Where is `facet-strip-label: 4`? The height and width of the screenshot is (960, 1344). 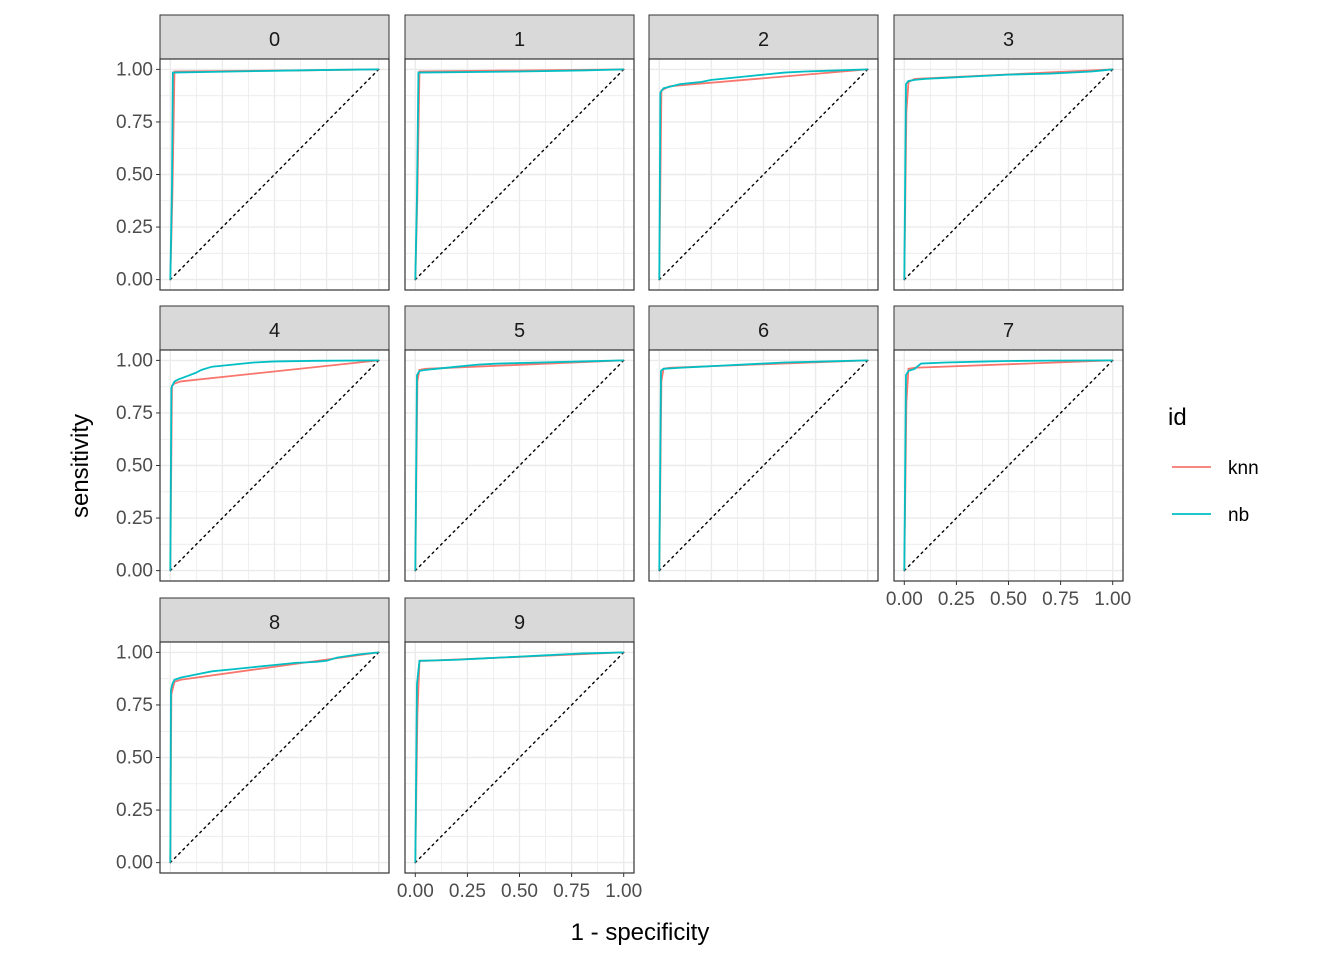 facet-strip-label: 4 is located at coordinates (274, 331).